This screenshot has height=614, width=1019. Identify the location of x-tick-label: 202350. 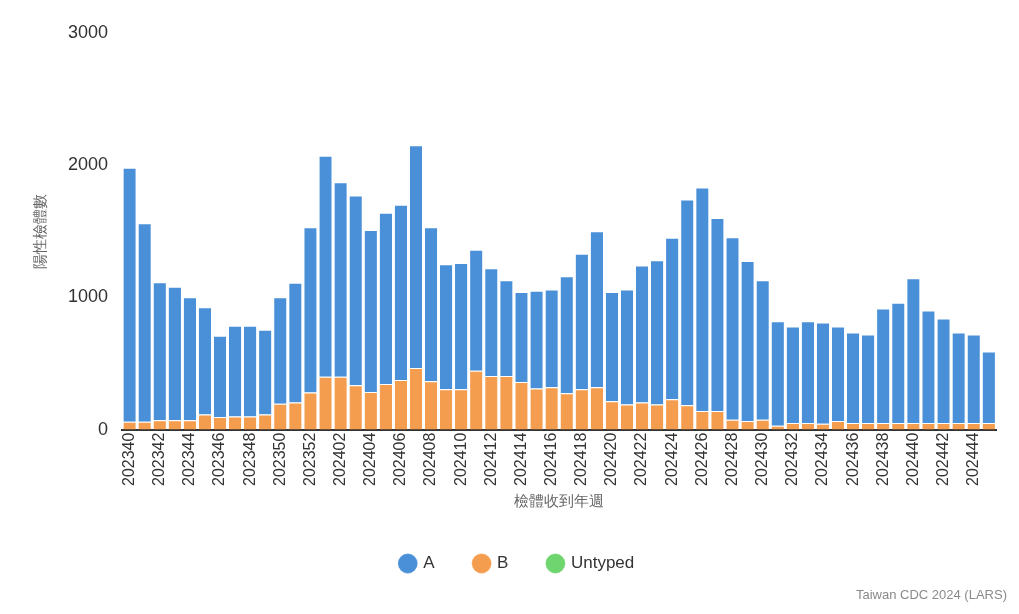
(279, 459).